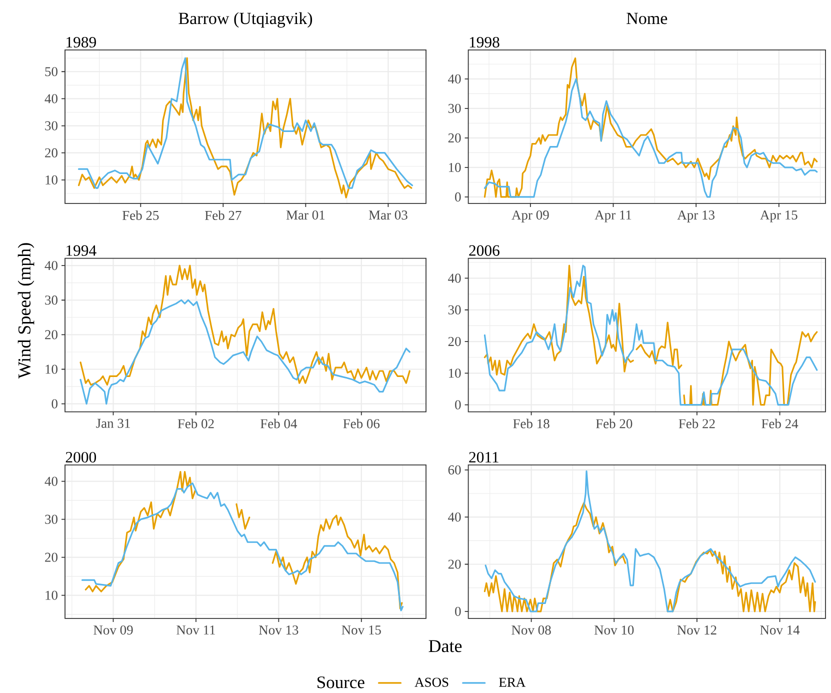 This screenshot has width=831, height=693. I want to click on x-tick-label: Apr 15, so click(779, 216).